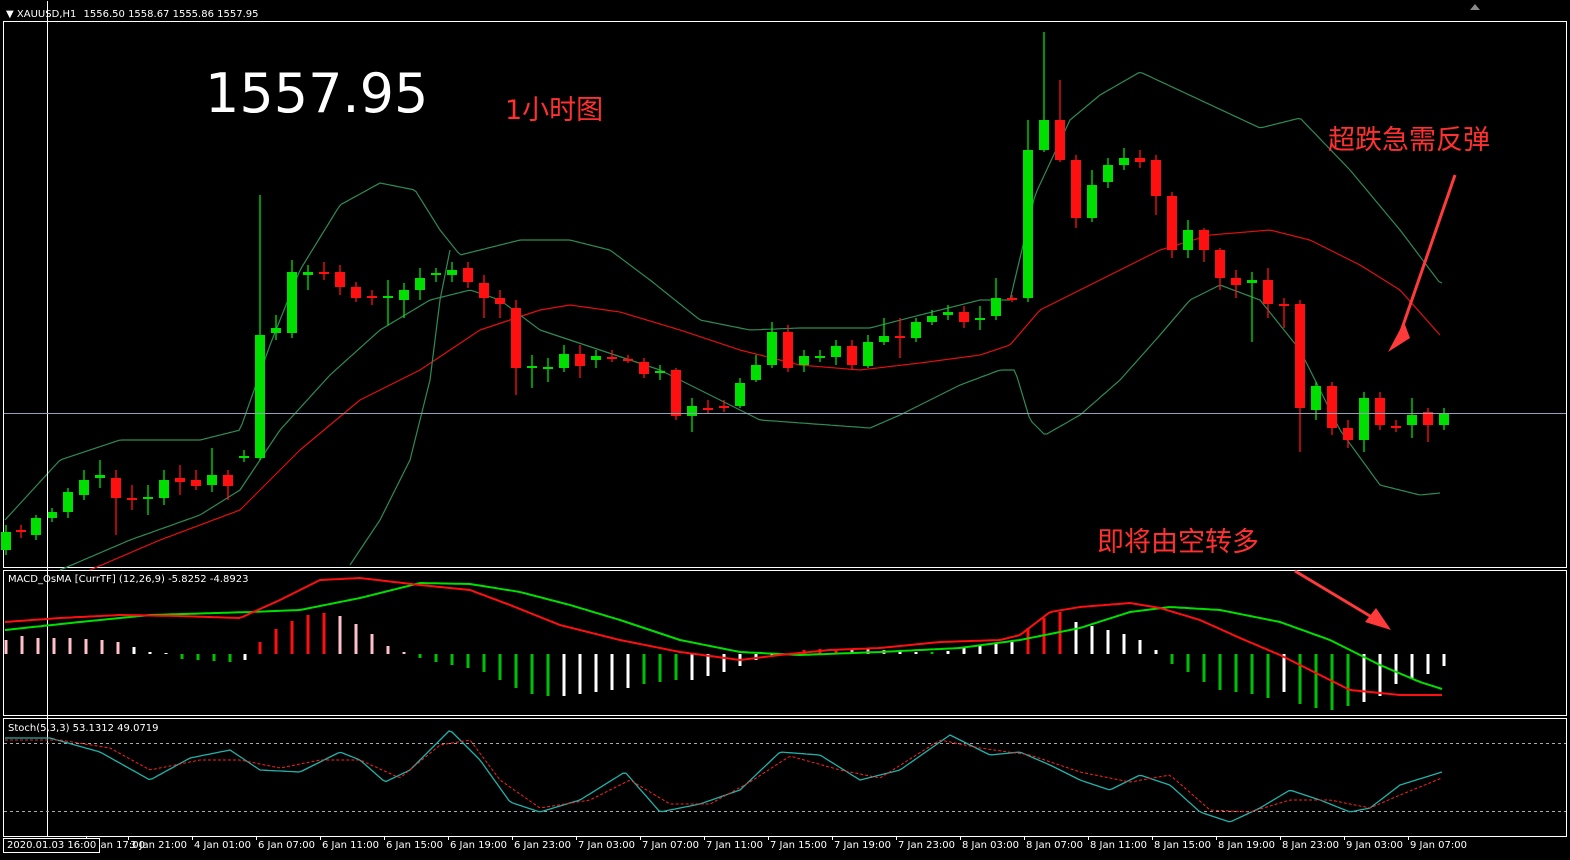 The width and height of the screenshot is (1570, 860). I want to click on stoch-label: Stoch(5,3,3) 53.1312 49.0719, so click(83, 728).